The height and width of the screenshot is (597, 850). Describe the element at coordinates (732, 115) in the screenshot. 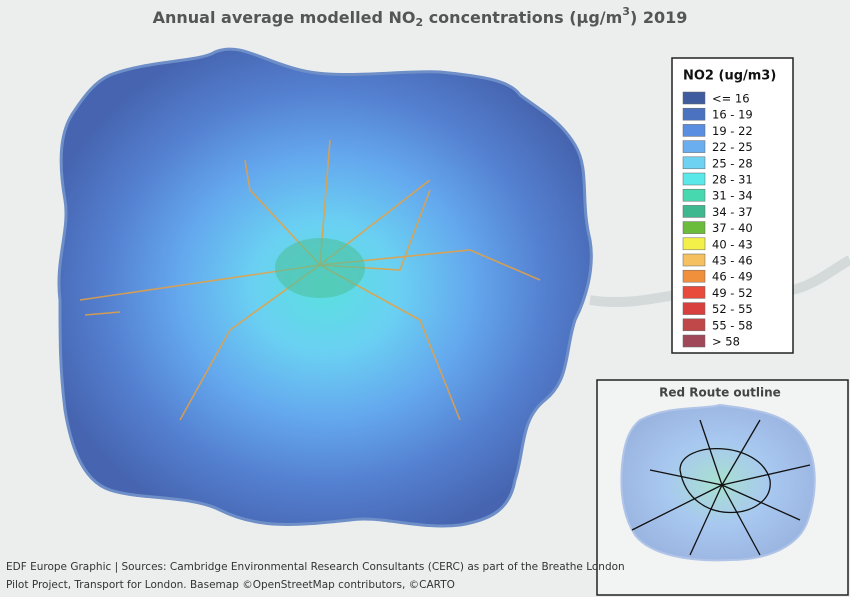

I see `legend-label: 16 - 19` at that location.